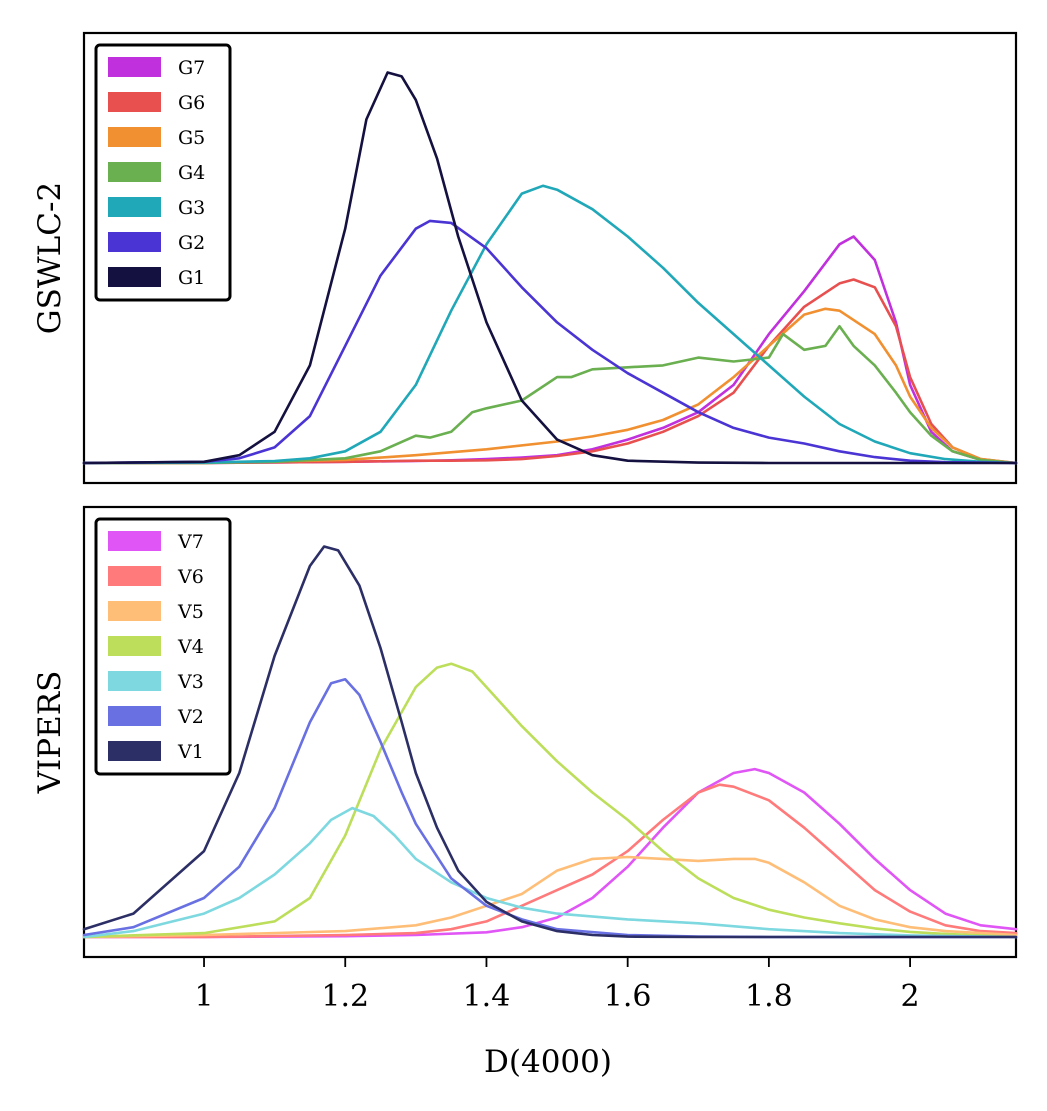  Describe the element at coordinates (548, 1062) in the screenshot. I see `x-axis-label: D(4000)` at that location.